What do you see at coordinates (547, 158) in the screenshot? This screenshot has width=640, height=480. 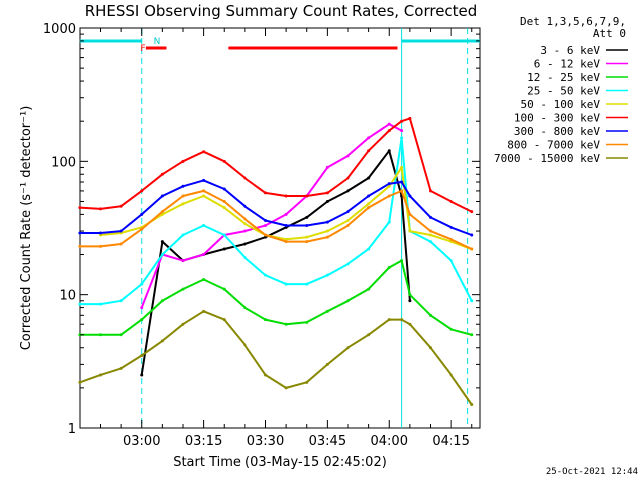 I see `legend-label: 7000 - 15000 keV` at bounding box center [547, 158].